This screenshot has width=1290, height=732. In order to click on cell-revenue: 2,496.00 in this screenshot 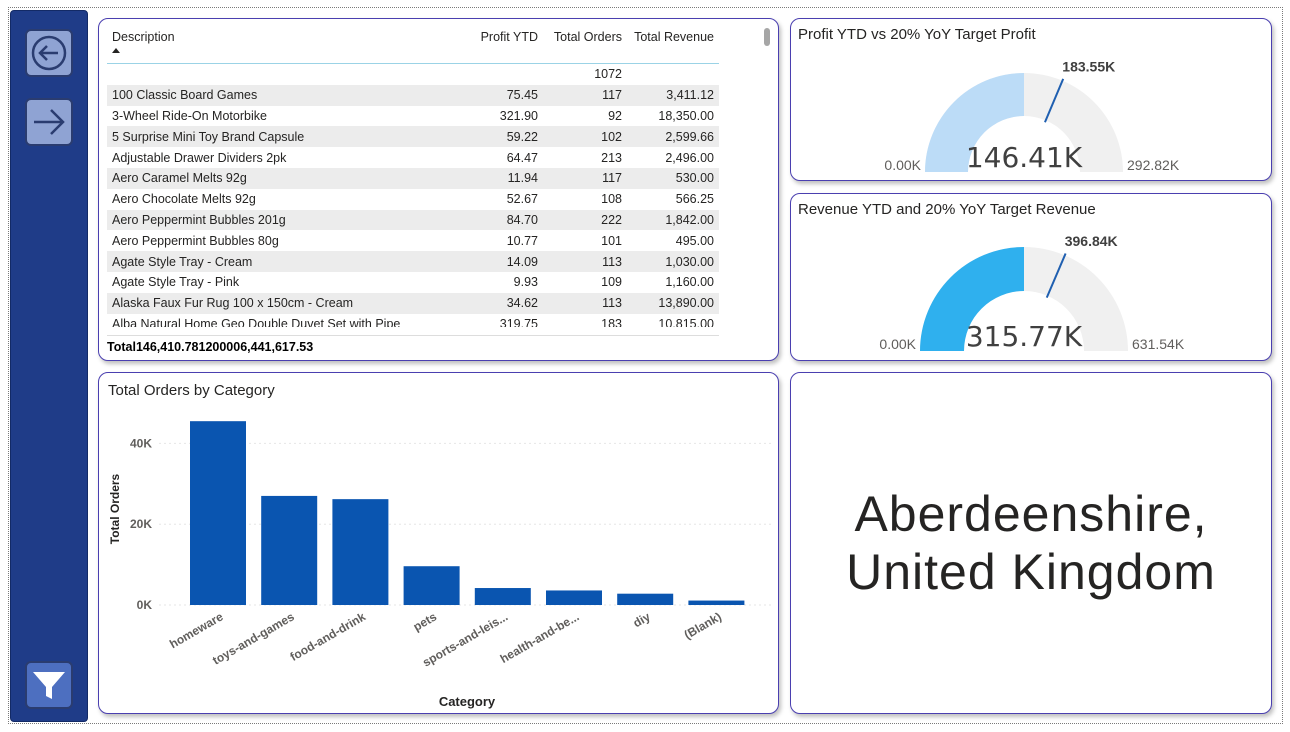, I will do `click(689, 157)`.